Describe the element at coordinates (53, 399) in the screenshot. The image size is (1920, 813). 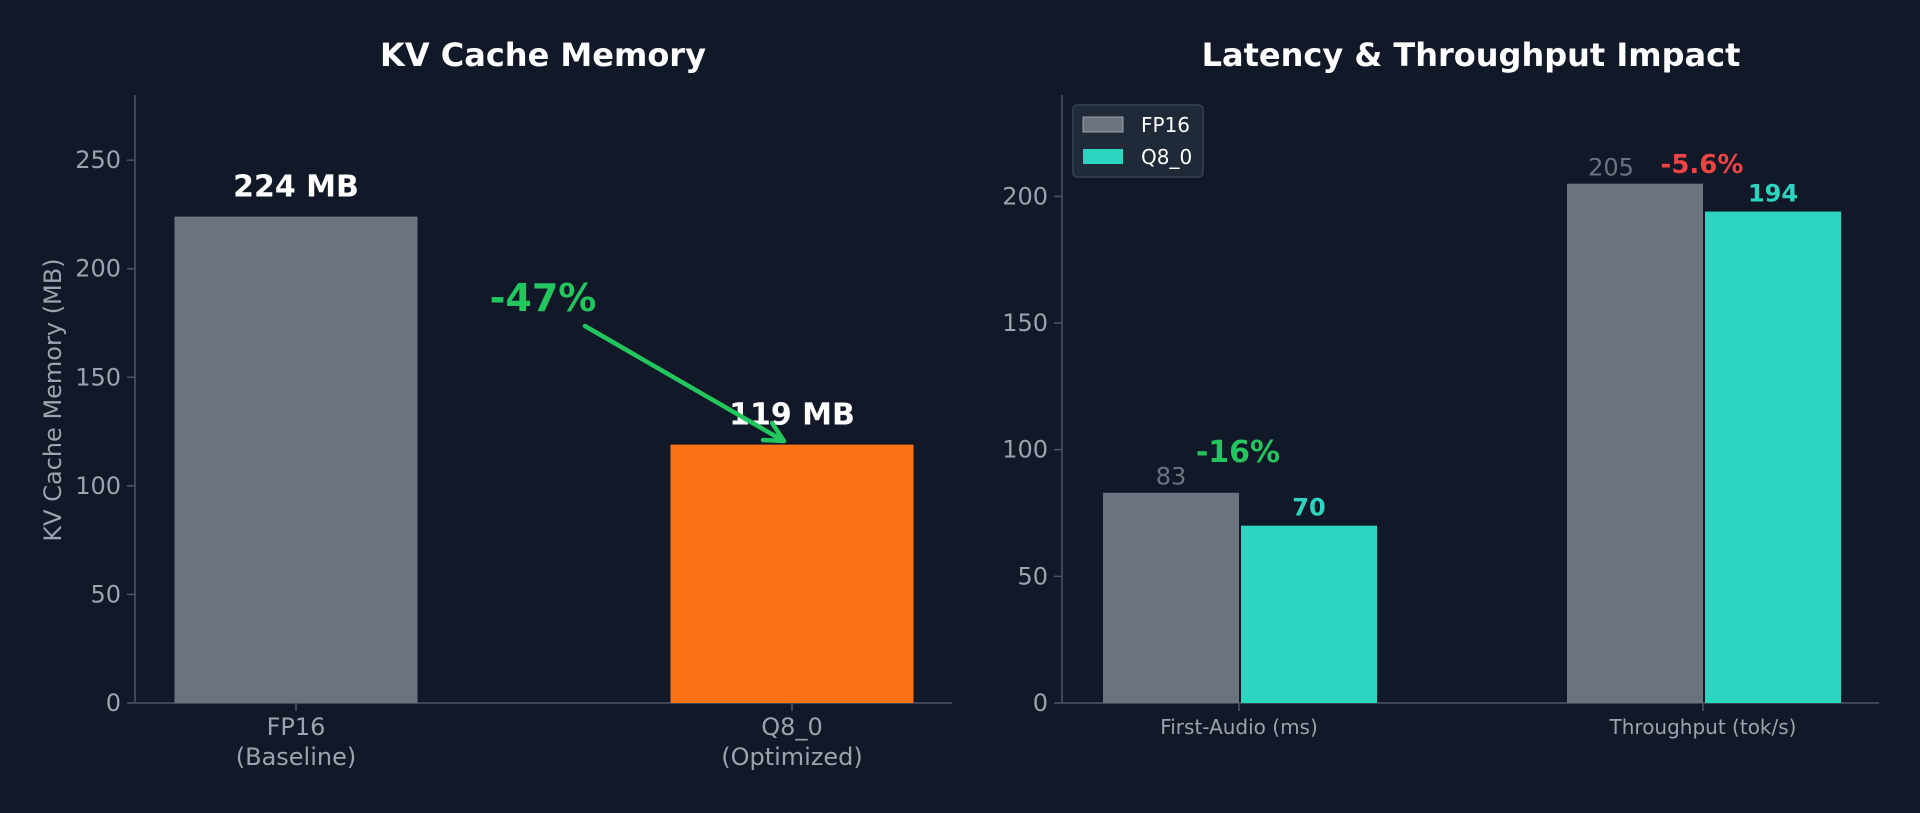
I see `kv-chart-ylabel: KV Cache Memory (MB)` at that location.